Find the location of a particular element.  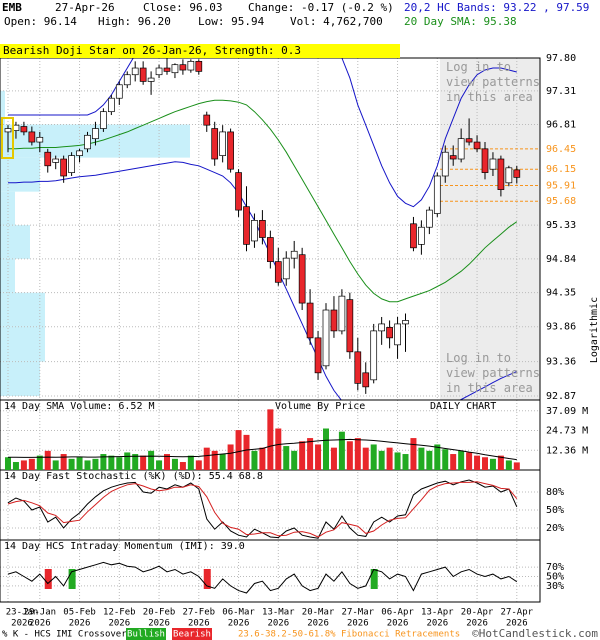

y-tick-label: 12.36 M is located at coordinates (567, 450).